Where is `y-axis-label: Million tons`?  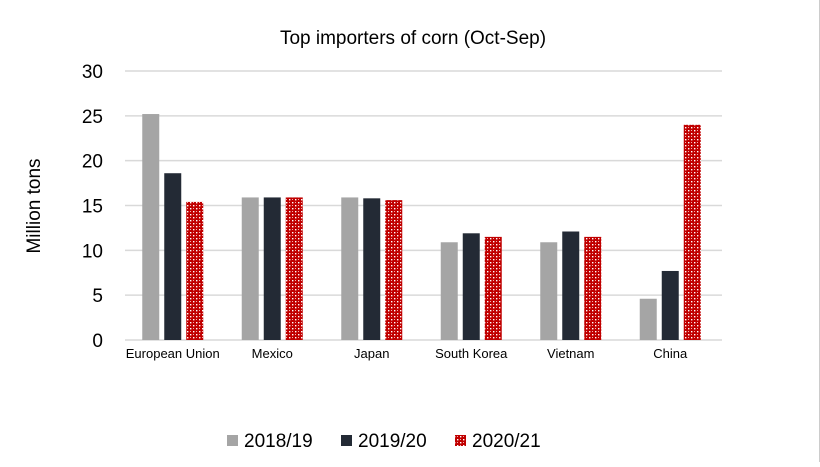
y-axis-label: Million tons is located at coordinates (34, 205).